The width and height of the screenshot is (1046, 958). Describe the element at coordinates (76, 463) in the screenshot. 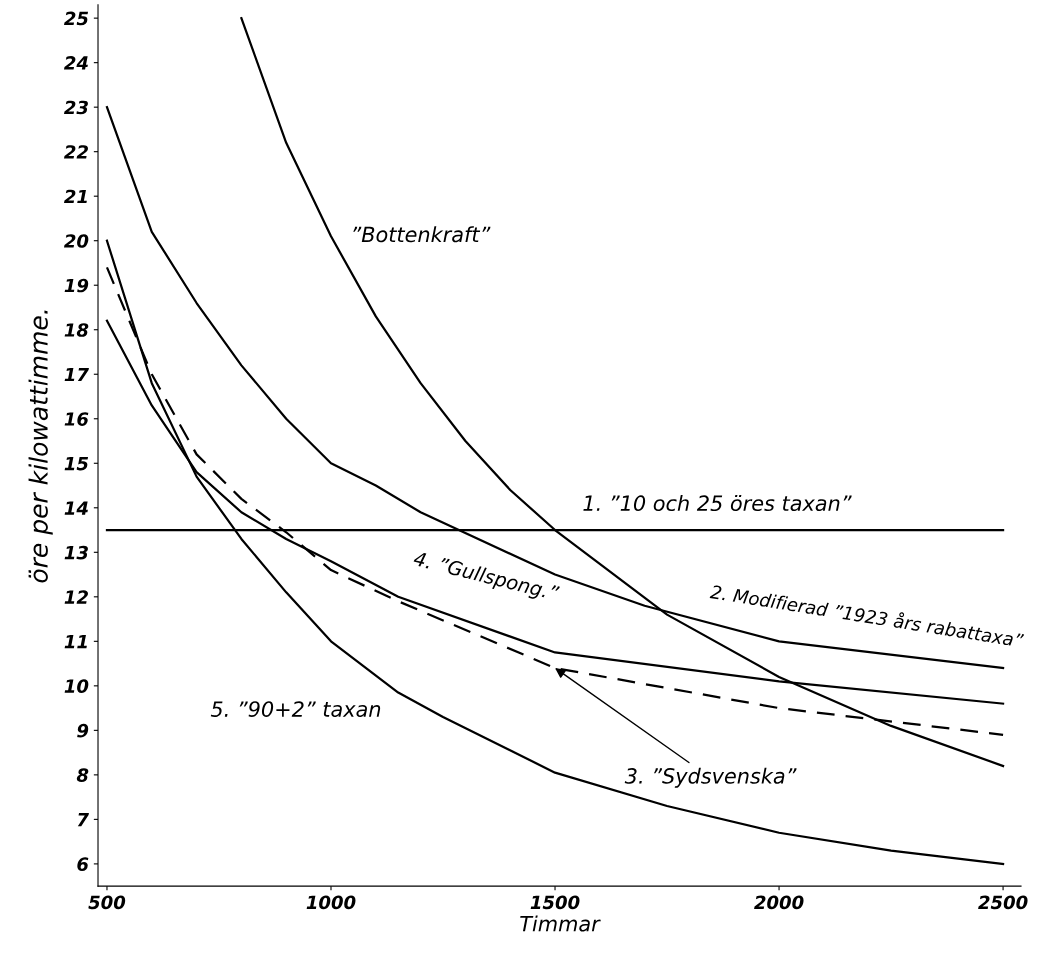

I see `y-tick-label: 15` at that location.